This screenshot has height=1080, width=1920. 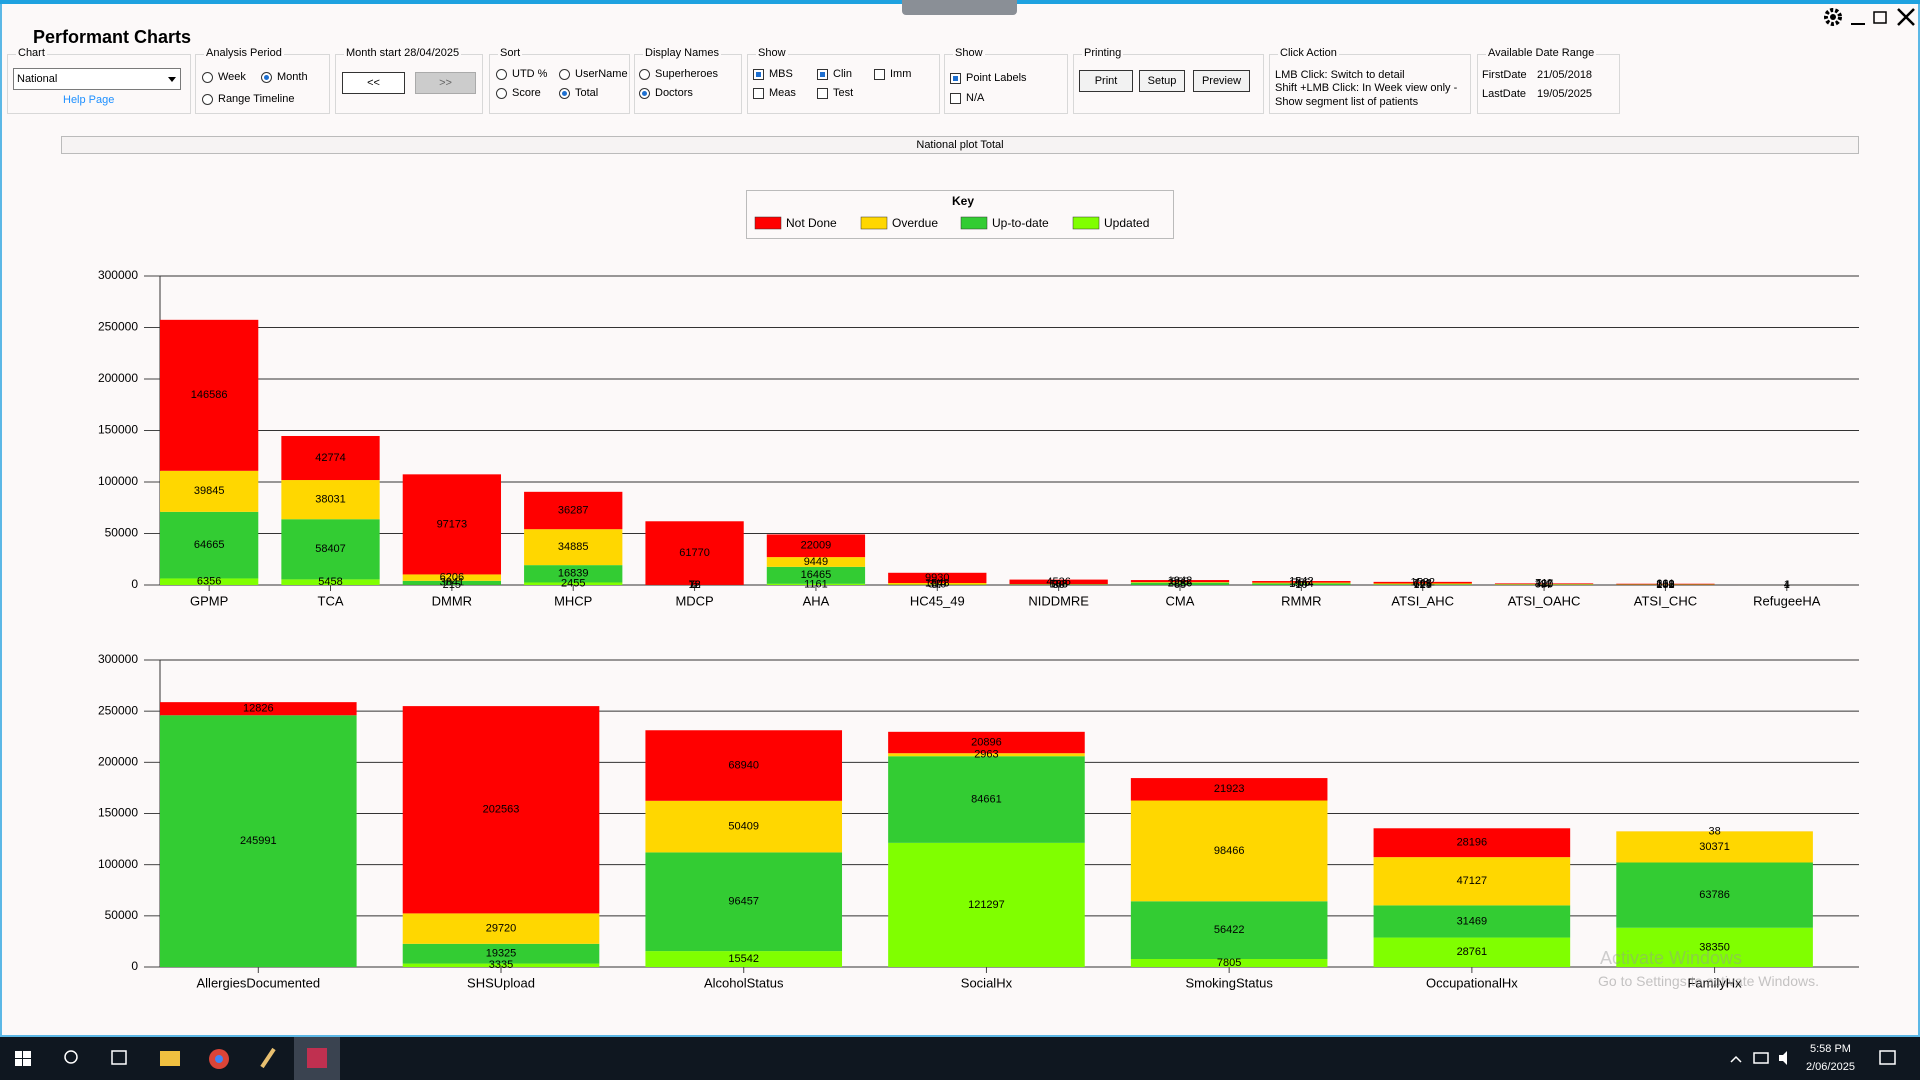 I want to click on dropdown-value: National, so click(x=37, y=79).